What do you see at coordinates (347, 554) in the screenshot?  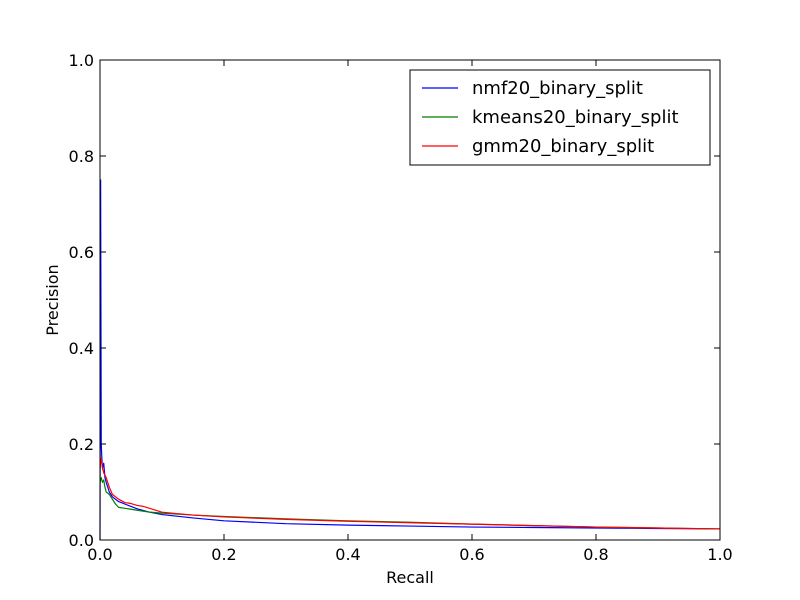 I see `x-tick-label: 0.4` at bounding box center [347, 554].